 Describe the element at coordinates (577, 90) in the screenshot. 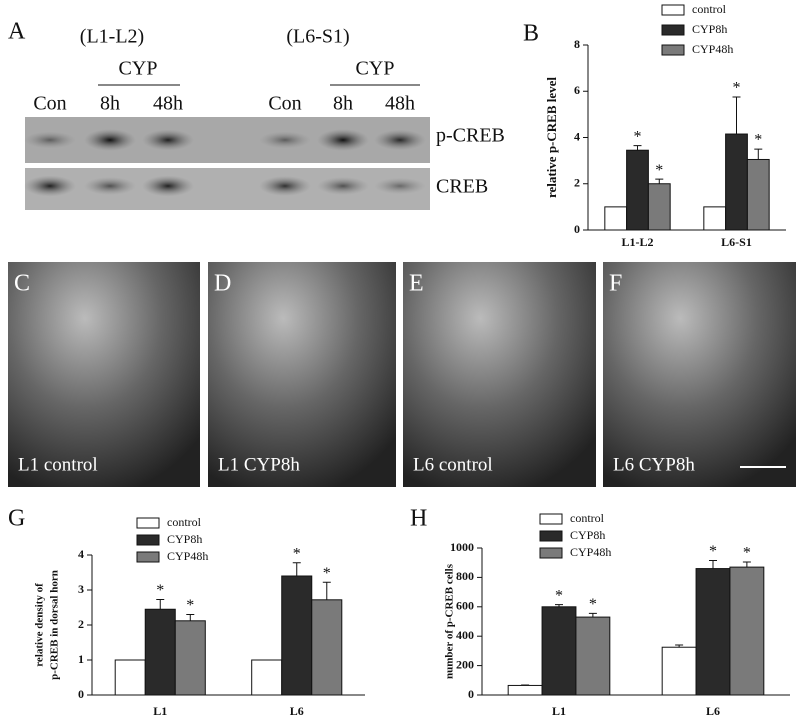

I see `y-tick-label: 6` at that location.